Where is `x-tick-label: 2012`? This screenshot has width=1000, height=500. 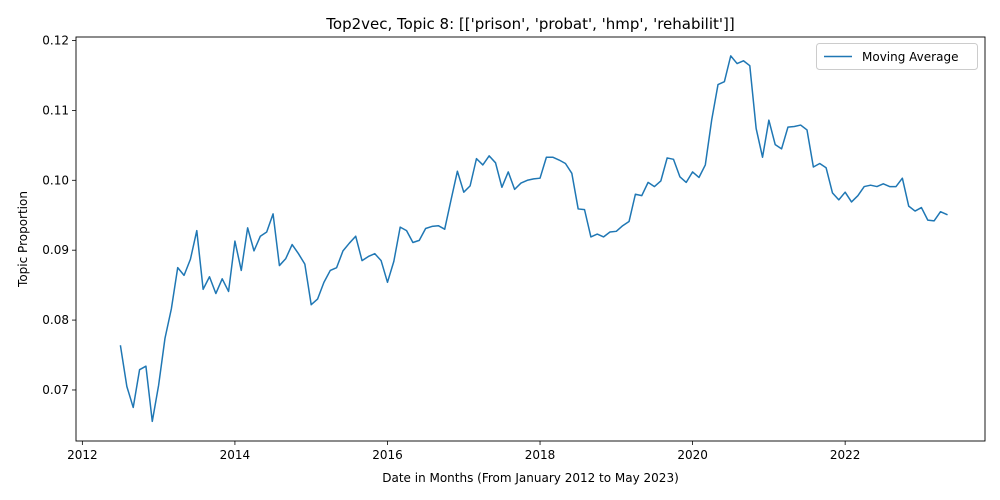 x-tick-label: 2012 is located at coordinates (82, 455).